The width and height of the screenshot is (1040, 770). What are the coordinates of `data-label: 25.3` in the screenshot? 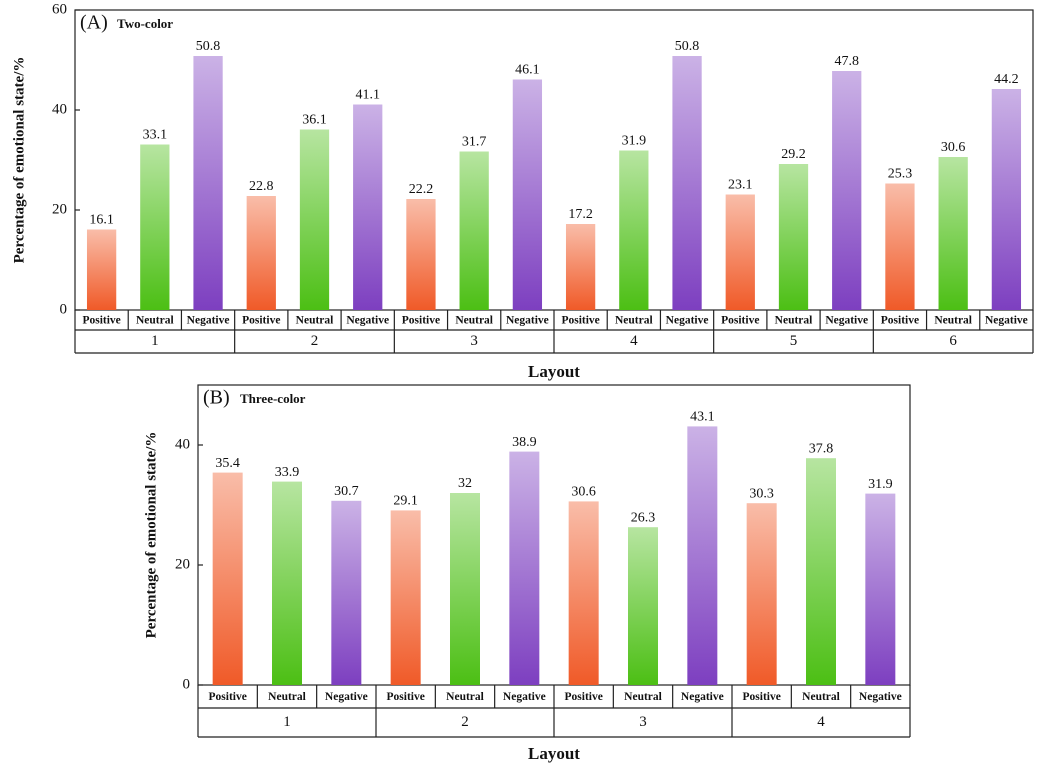 It's located at (900, 174).